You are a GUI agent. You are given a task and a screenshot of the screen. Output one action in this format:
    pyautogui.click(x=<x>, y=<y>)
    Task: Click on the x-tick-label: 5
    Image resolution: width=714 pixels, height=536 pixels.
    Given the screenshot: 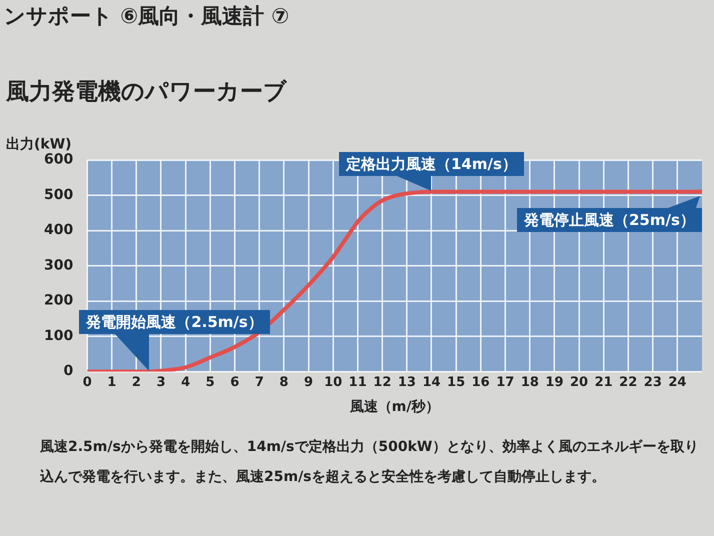 What is the action you would take?
    pyautogui.click(x=210, y=382)
    